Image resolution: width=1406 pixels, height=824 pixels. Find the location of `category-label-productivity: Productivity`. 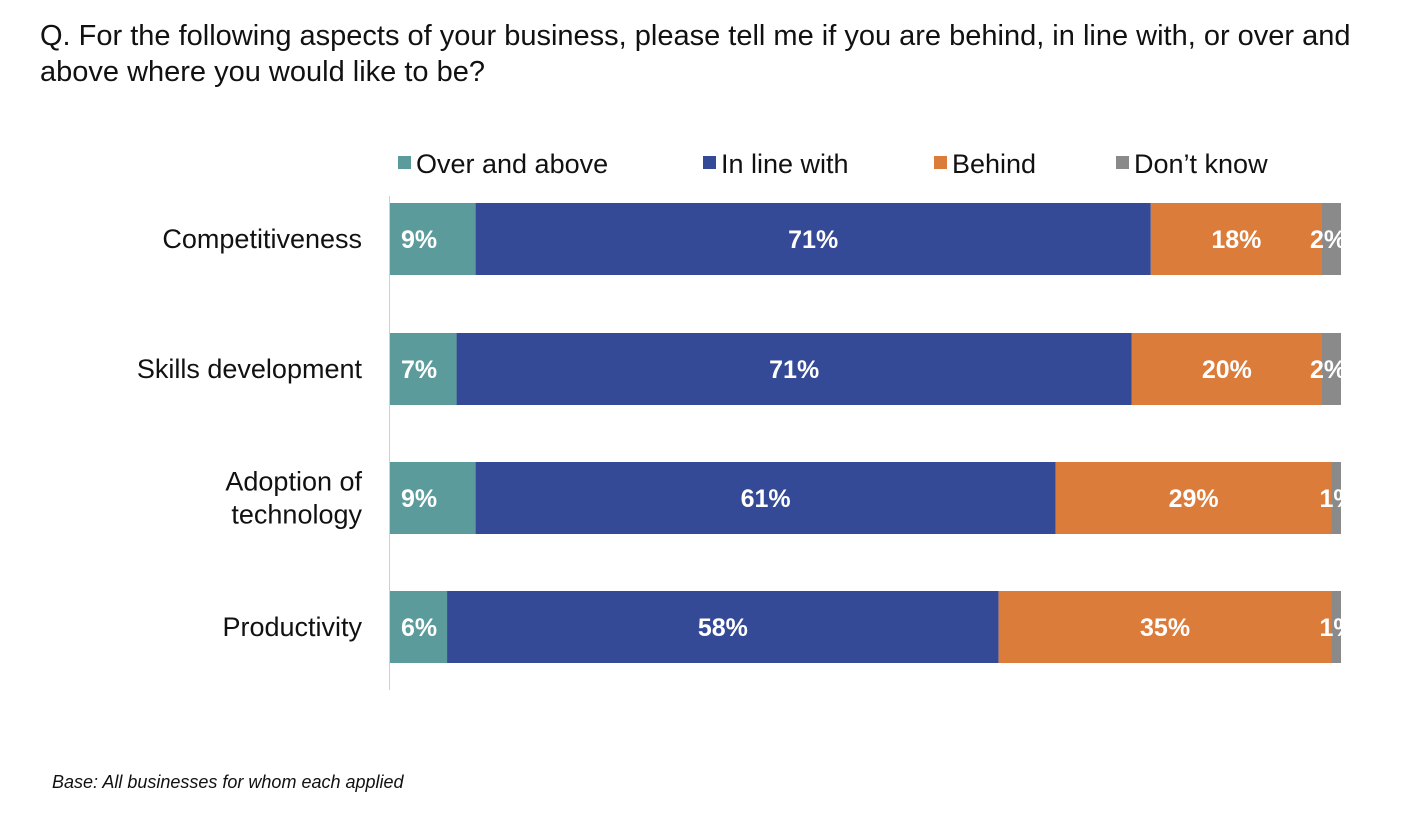

category-label-productivity: Productivity is located at coordinates (292, 627).